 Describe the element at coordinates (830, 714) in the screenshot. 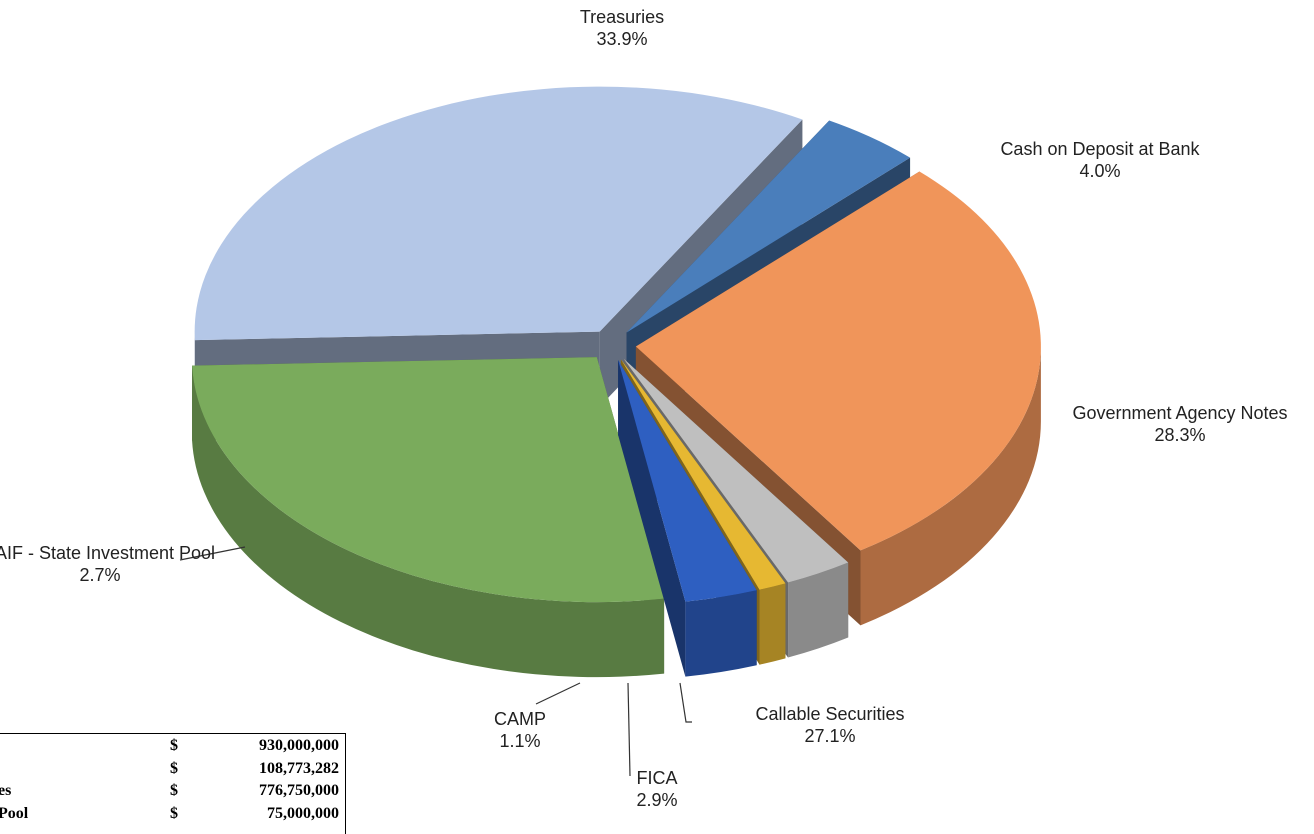

I see `slice-name: Callable Securities` at that location.